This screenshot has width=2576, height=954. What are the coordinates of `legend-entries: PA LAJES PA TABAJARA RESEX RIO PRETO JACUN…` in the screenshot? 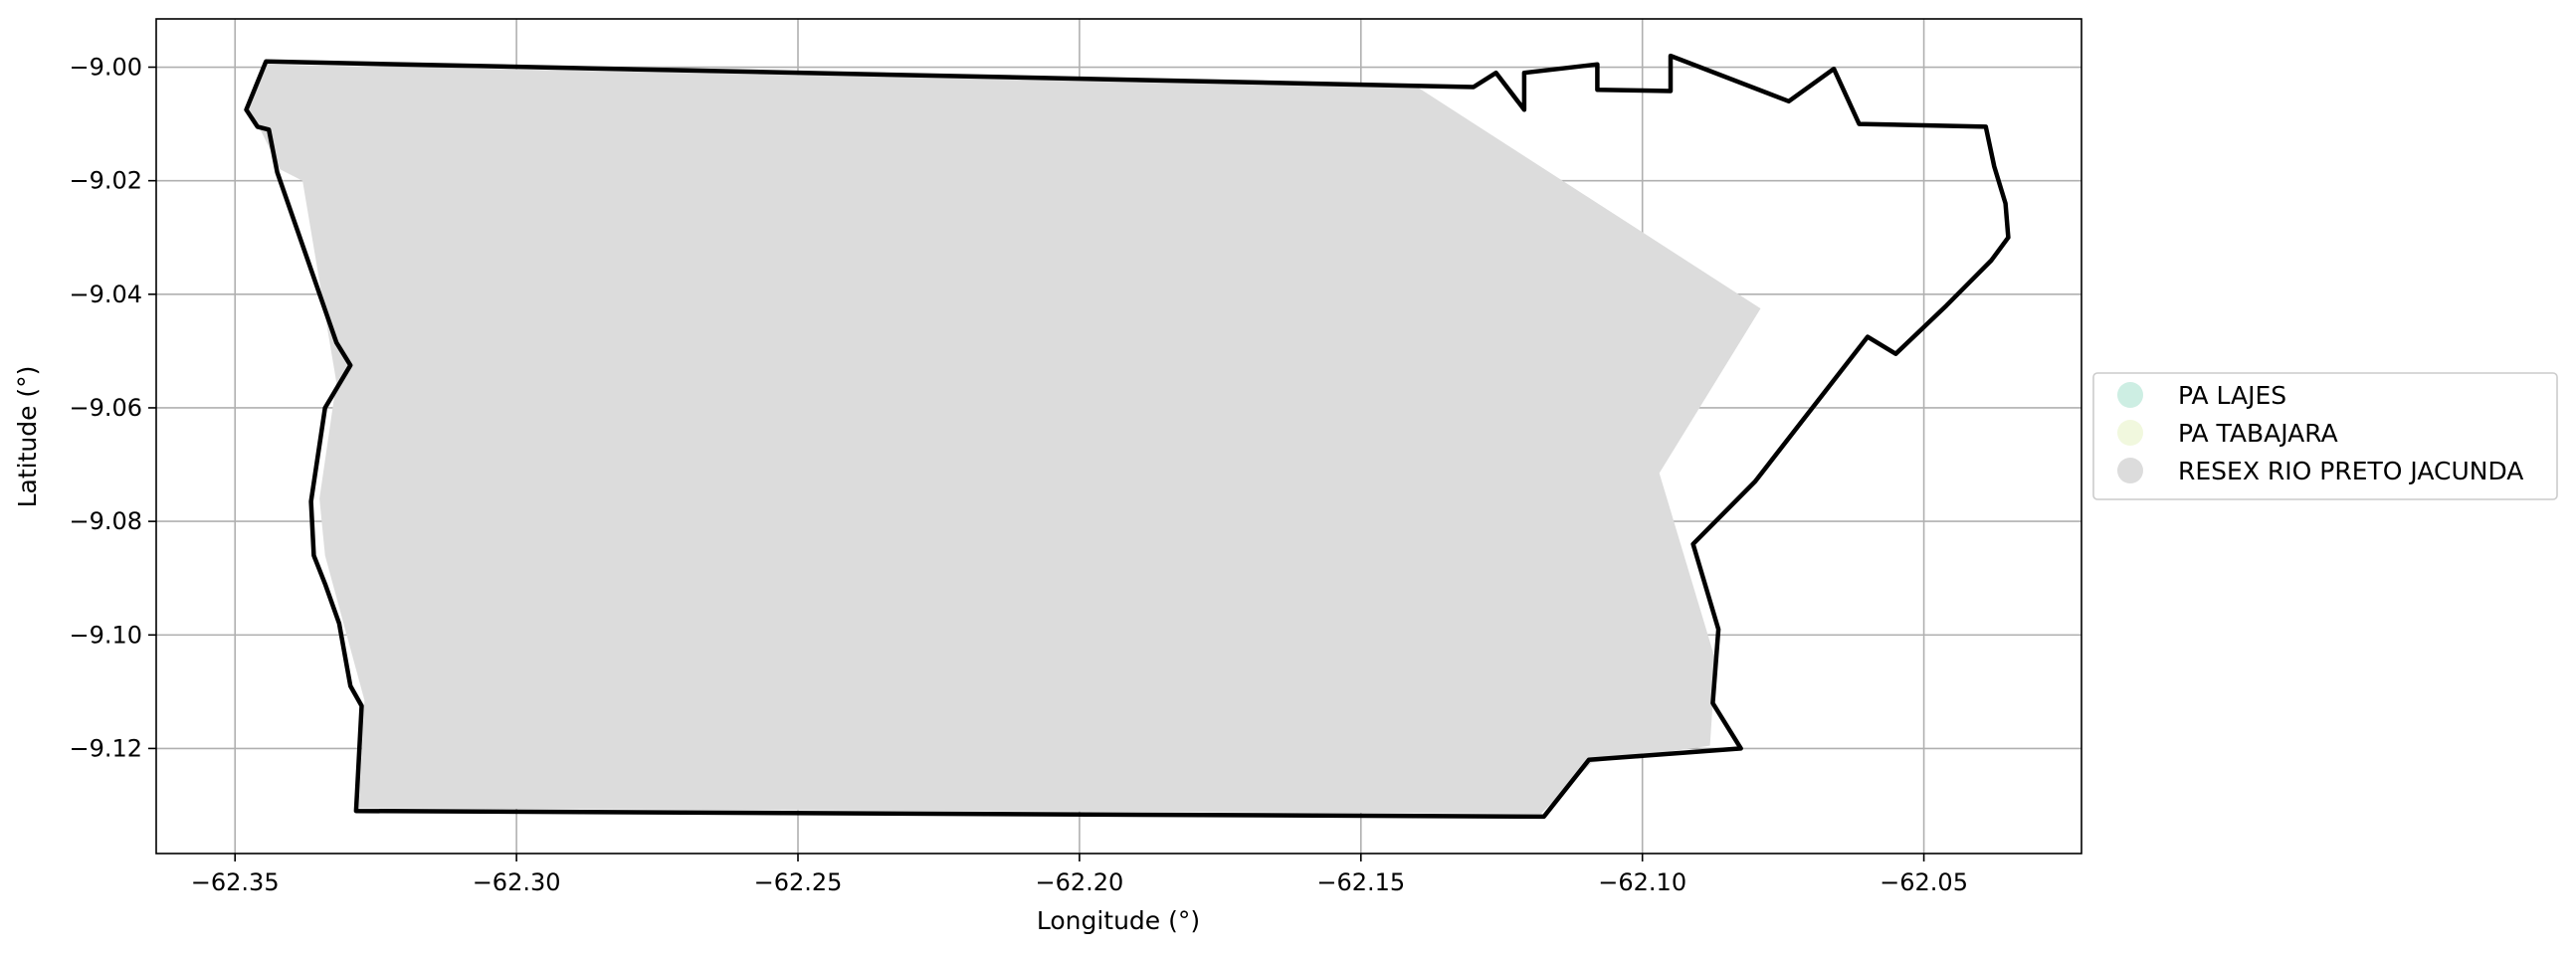 It's located at (2320, 433).